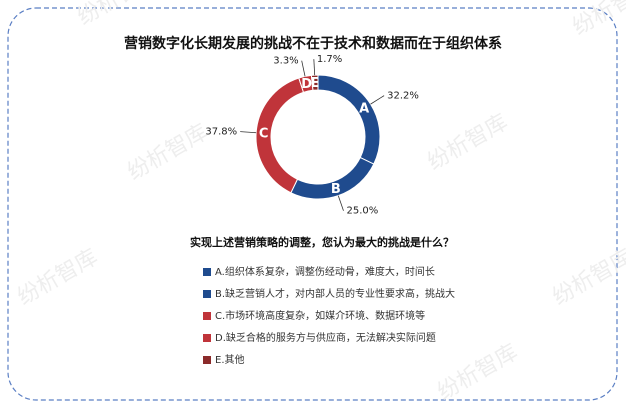  What do you see at coordinates (364, 109) in the screenshot?
I see `segment-letter: A` at bounding box center [364, 109].